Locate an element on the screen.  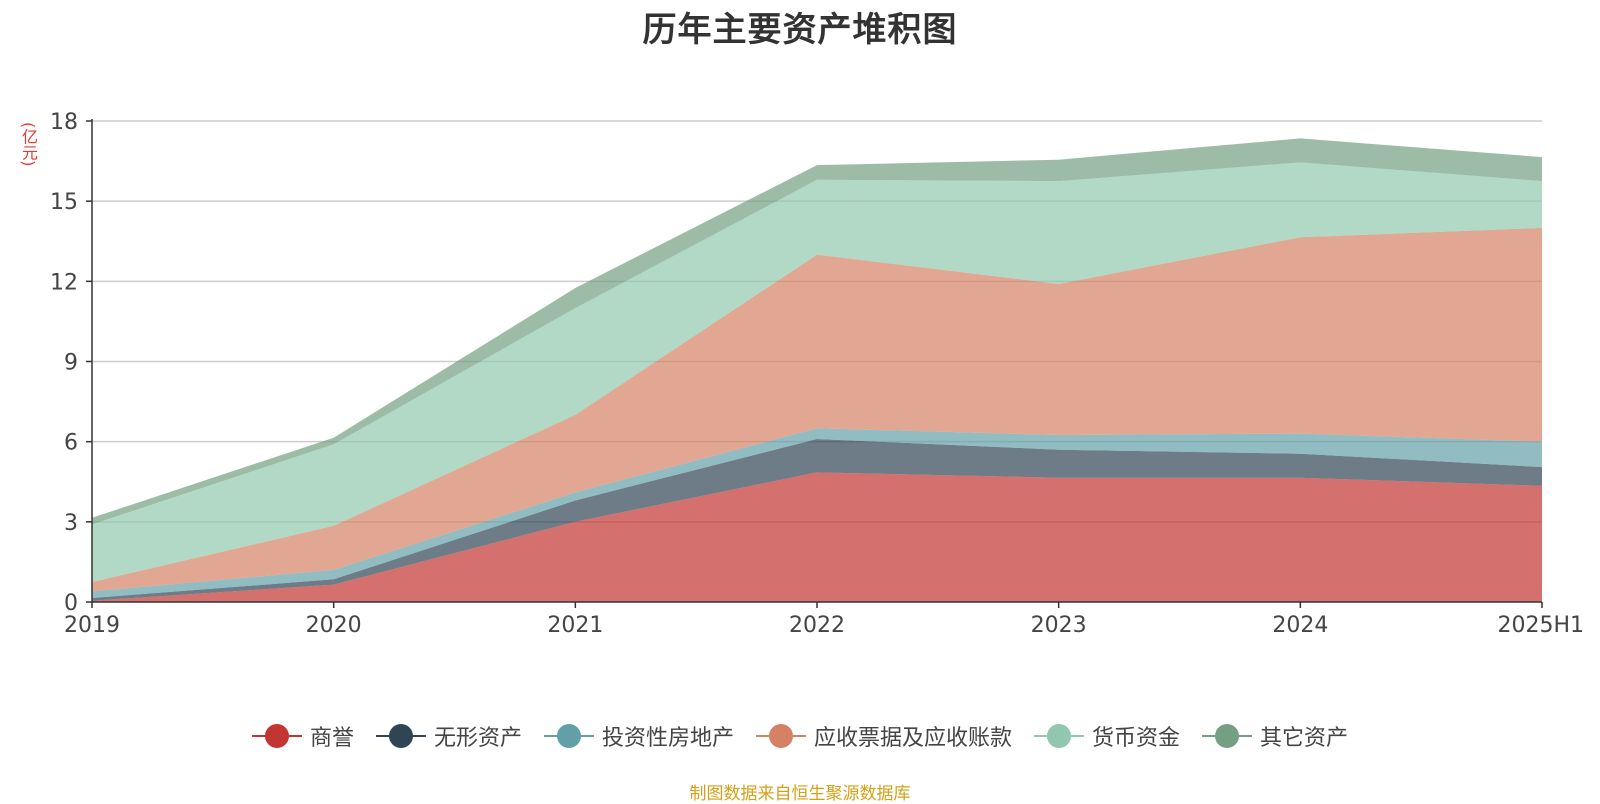
legend-item-5: 其它资产 is located at coordinates (1275, 736).